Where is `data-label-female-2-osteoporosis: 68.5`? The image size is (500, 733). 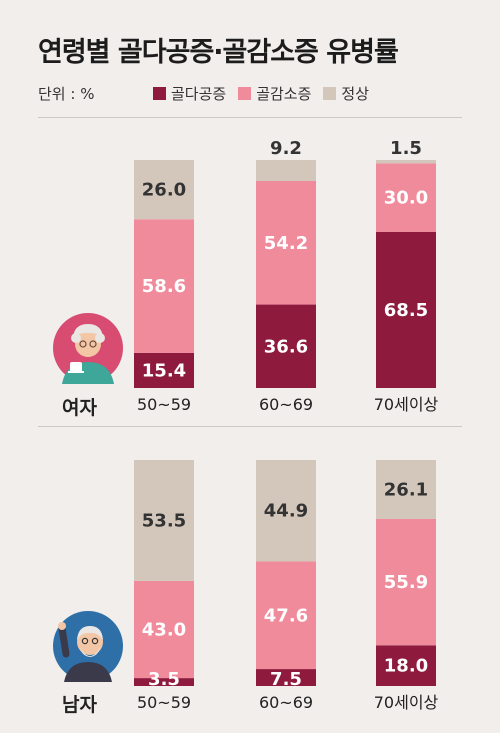
data-label-female-2-osteoporosis: 68.5 is located at coordinates (406, 310).